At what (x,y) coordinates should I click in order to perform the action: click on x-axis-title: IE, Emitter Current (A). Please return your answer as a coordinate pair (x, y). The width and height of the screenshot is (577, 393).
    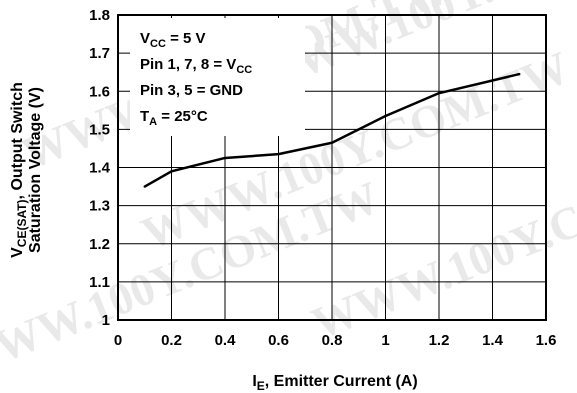
    Looking at the image, I should click on (334, 383).